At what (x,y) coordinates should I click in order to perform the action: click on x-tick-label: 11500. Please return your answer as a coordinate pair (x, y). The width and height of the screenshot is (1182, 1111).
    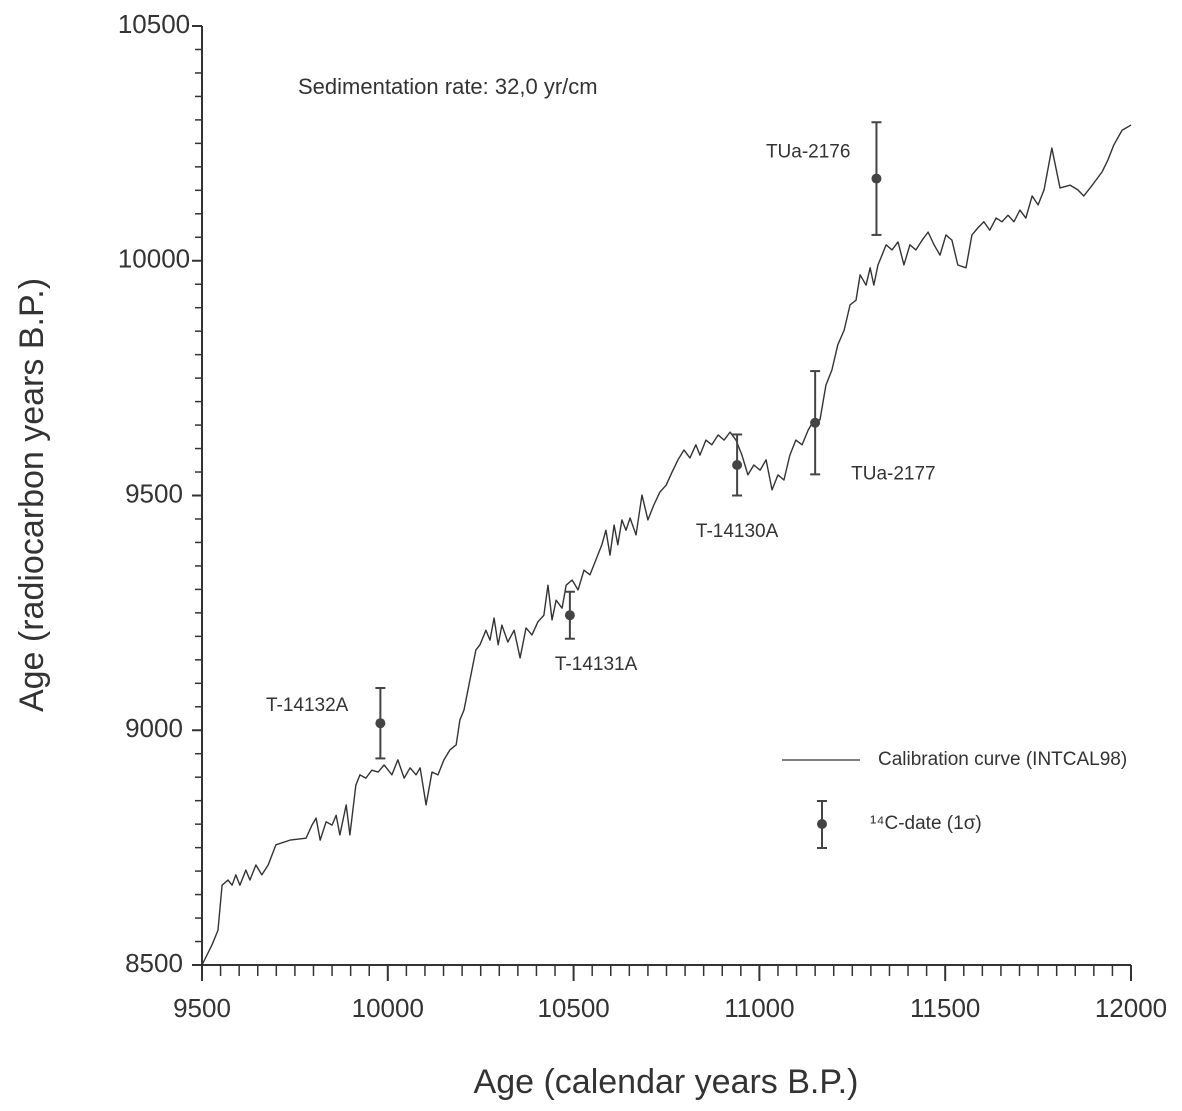
    Looking at the image, I should click on (945, 1008).